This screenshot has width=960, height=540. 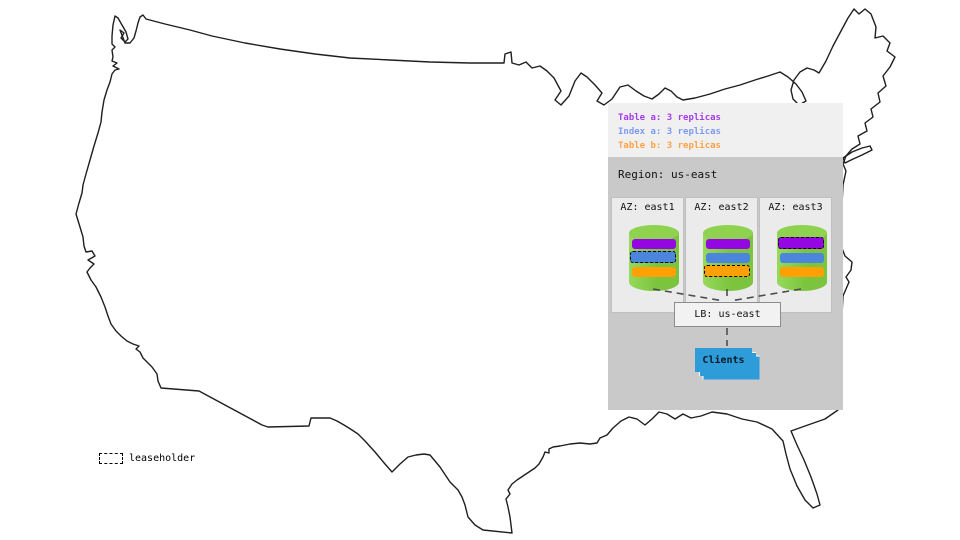 What do you see at coordinates (727, 271) in the screenshot?
I see `replica-bar-table-b-leaseholder` at bounding box center [727, 271].